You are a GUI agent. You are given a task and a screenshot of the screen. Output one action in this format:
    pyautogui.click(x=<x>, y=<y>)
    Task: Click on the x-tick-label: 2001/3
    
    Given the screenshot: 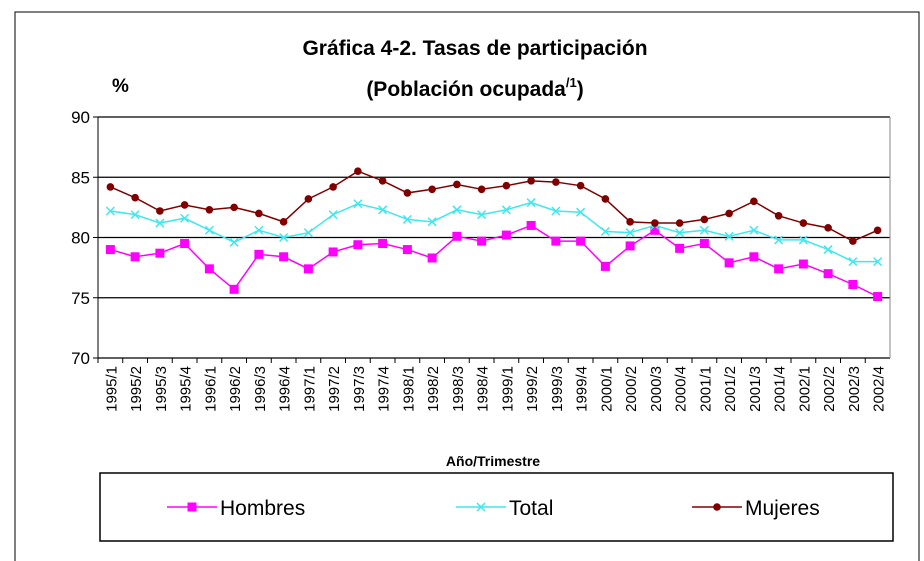 What is the action you would take?
    pyautogui.click(x=755, y=389)
    